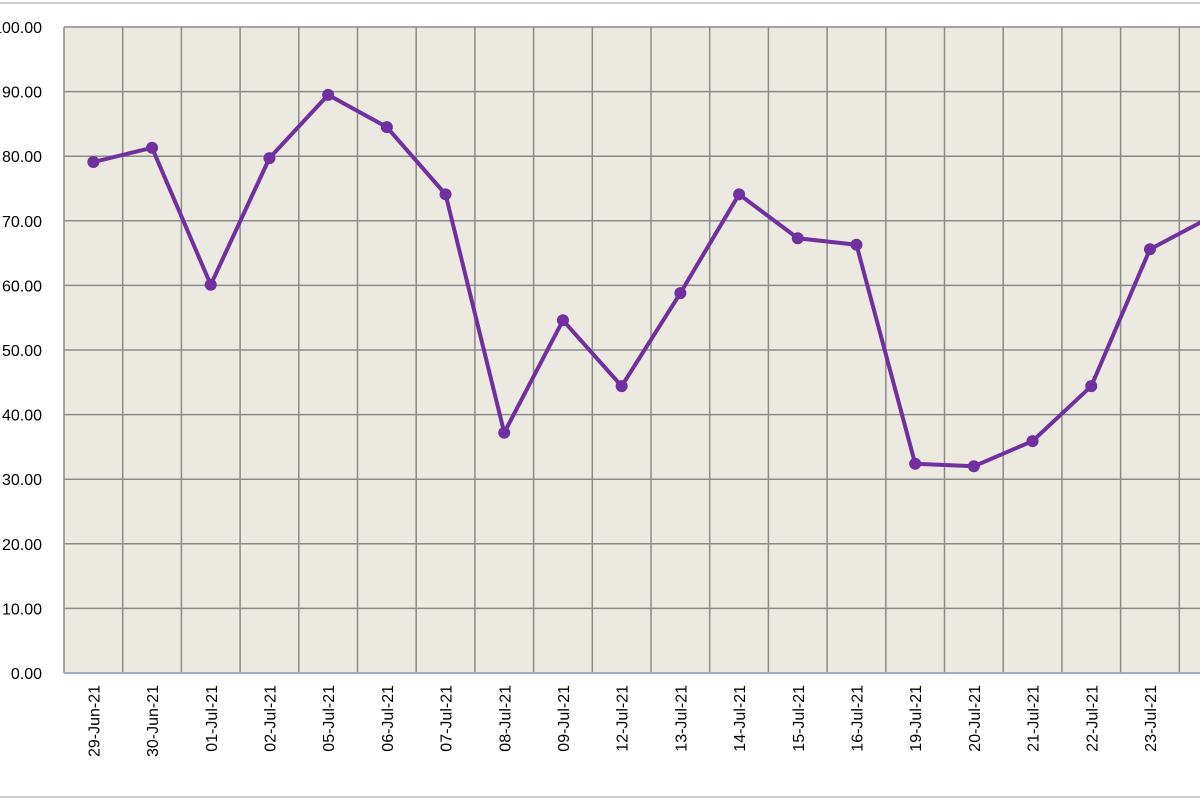 This screenshot has height=800, width=1200. Describe the element at coordinates (1151, 718) in the screenshot. I see `x-tick-label: 23-Jul-21` at that location.